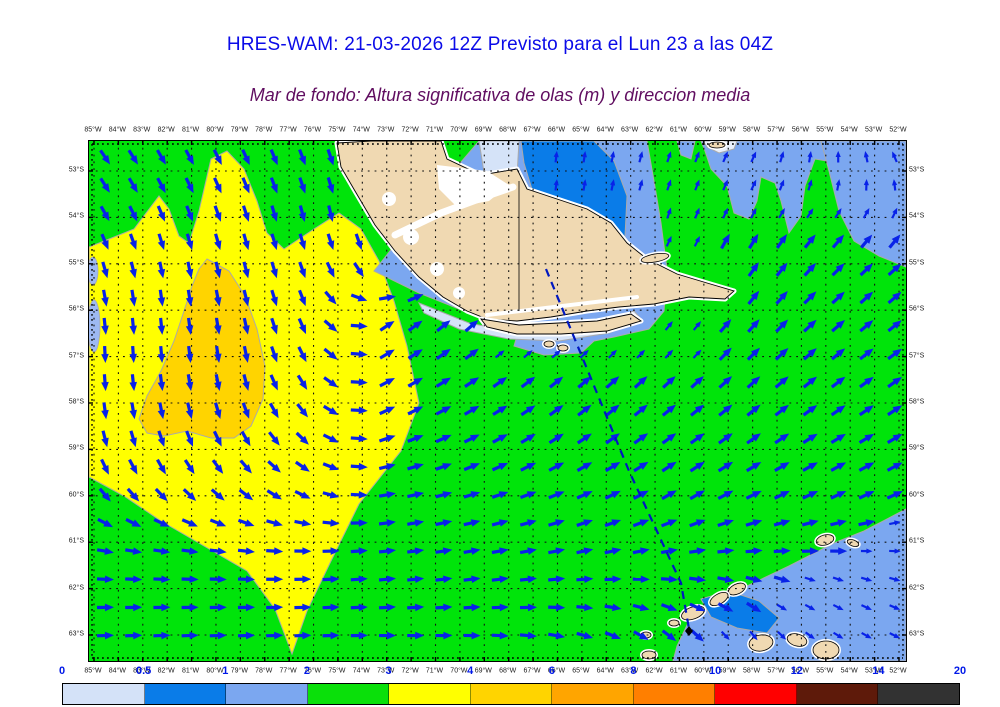 The image size is (1000, 707). What do you see at coordinates (630, 130) in the screenshot?
I see `lon-label-top: 63°W` at bounding box center [630, 130].